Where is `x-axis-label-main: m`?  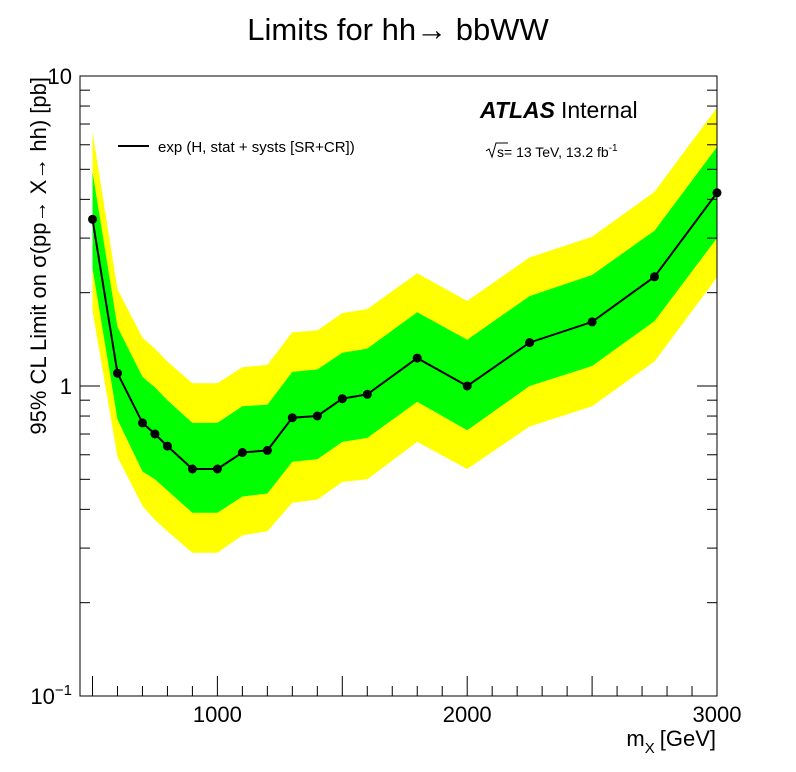
x-axis-label-main: m is located at coordinates (635, 738).